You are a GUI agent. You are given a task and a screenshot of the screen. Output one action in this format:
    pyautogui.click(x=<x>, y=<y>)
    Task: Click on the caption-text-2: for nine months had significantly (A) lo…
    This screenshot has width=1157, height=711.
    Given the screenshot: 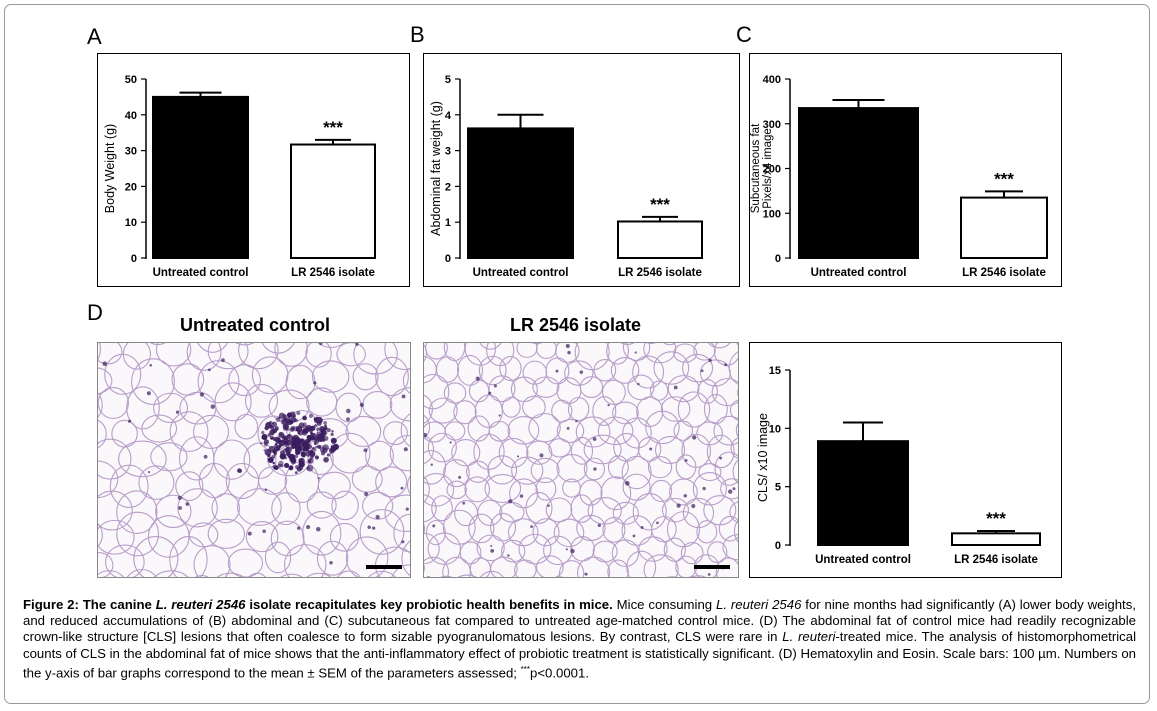 What is the action you would take?
    pyautogui.click(x=579, y=621)
    